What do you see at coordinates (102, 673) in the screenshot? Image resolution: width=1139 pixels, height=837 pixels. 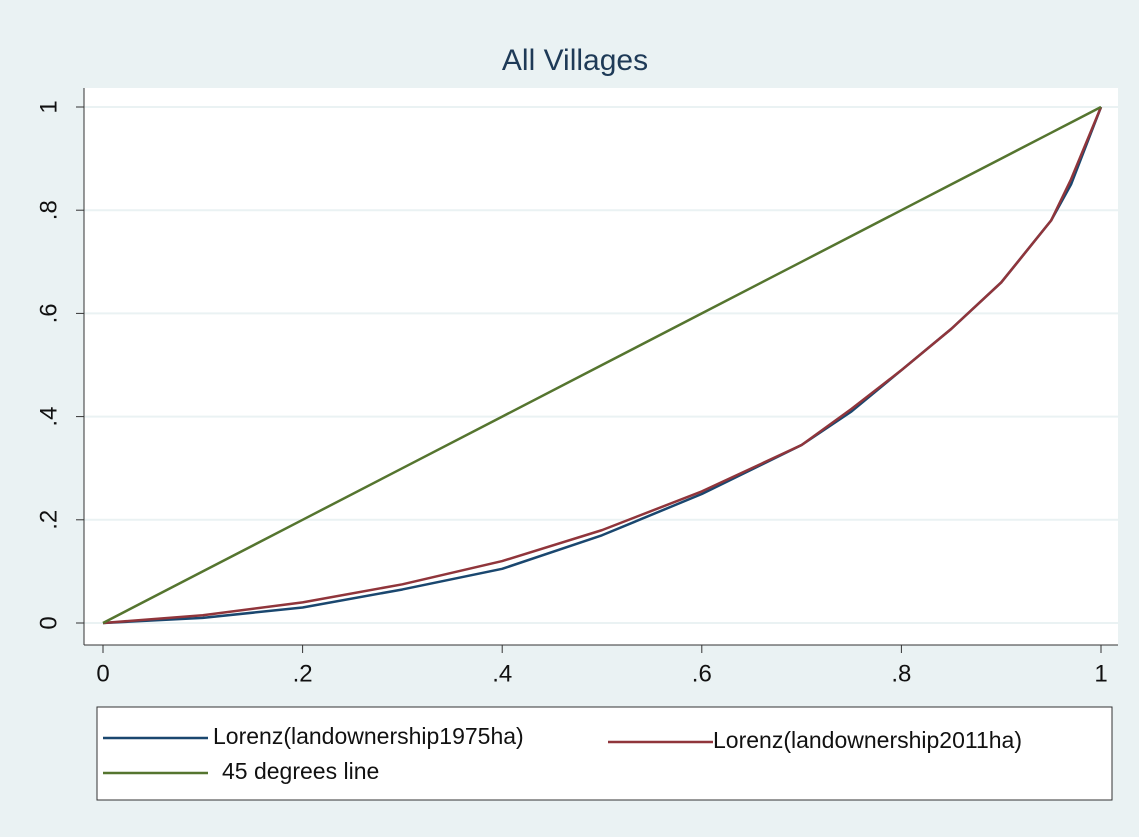 I see `x-tick-label: 0` at bounding box center [102, 673].